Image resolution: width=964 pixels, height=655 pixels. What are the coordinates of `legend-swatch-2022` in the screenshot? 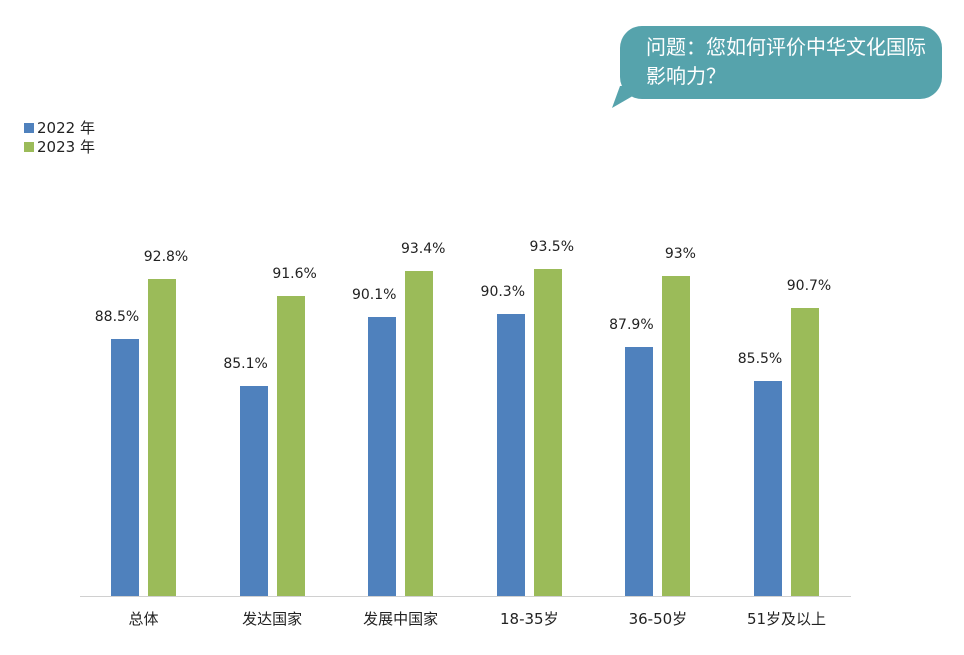 It's located at (29, 127).